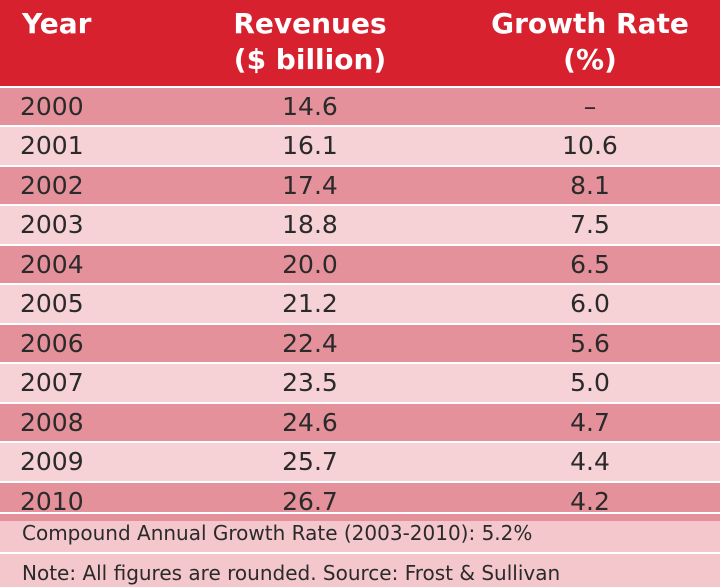  I want to click on cell-year: 2007, so click(52, 382).